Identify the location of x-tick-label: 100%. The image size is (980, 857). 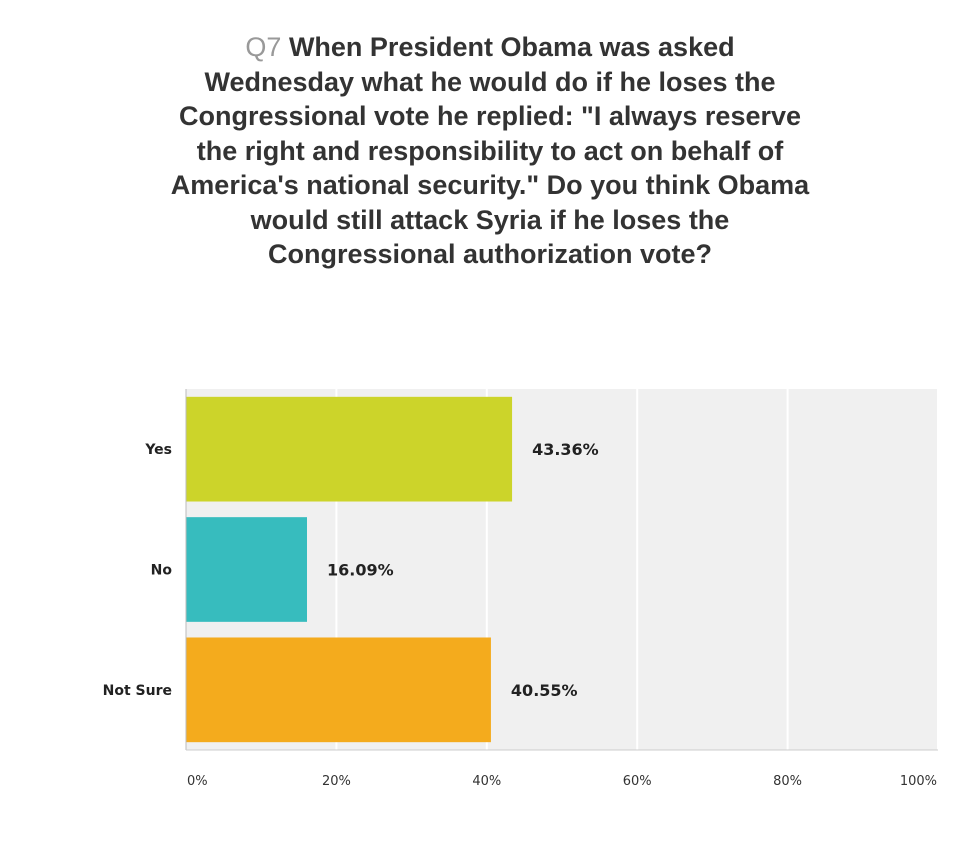
(918, 781).